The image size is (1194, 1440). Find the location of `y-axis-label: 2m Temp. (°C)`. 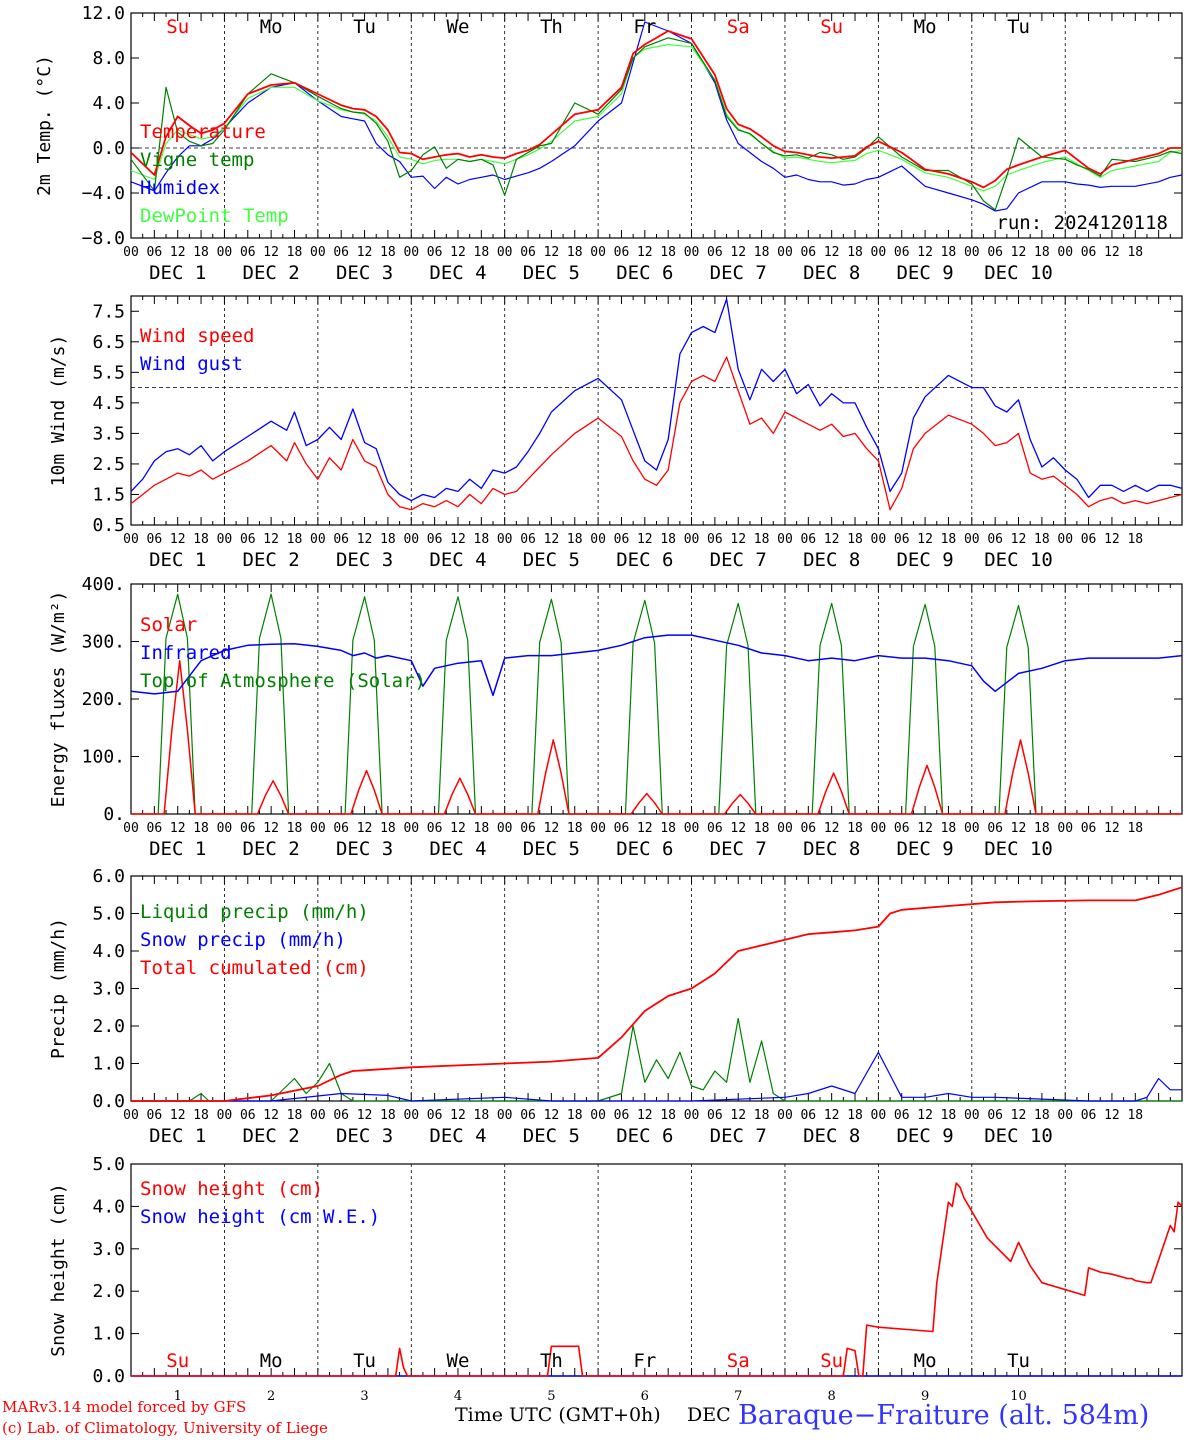

y-axis-label: 2m Temp. (°C) is located at coordinates (44, 125).